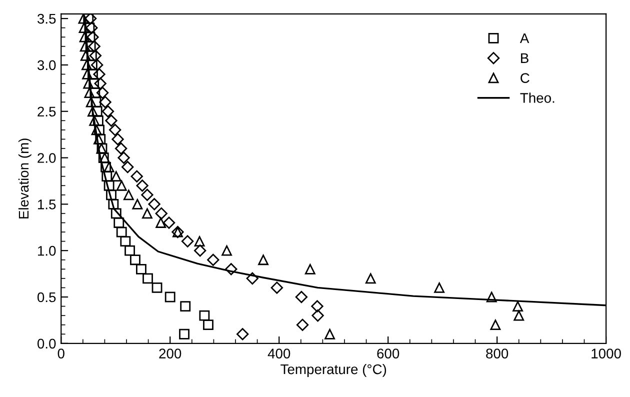 This screenshot has width=630, height=397. I want to click on x-tick-label: 0, so click(61, 353).